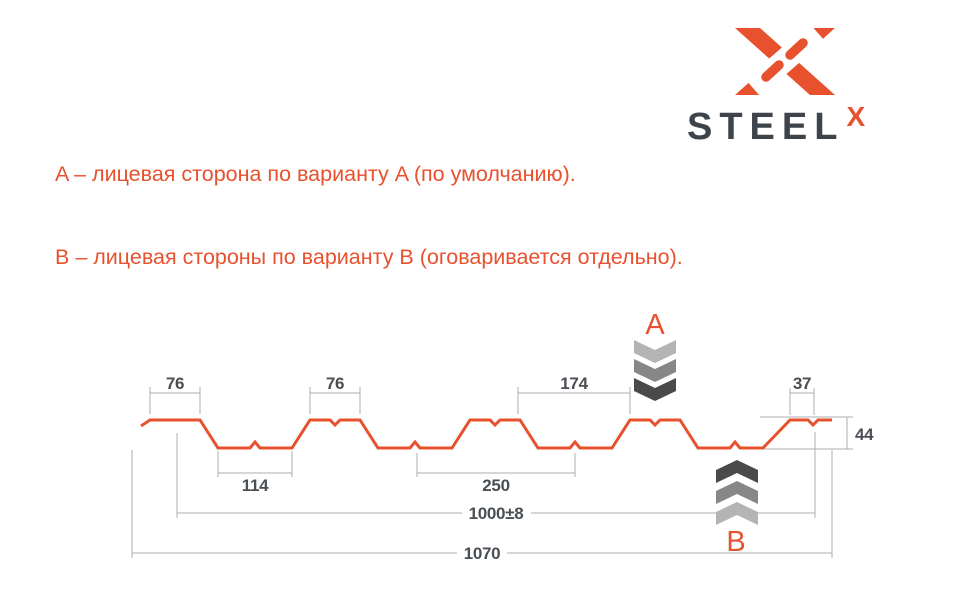 The height and width of the screenshot is (597, 970). I want to click on dim-label-crest-width-1: 76, so click(175, 383).